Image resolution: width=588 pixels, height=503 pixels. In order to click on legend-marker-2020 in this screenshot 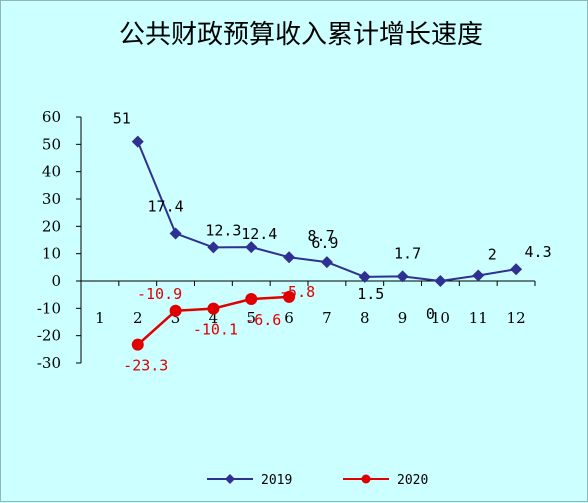, I will do `click(366, 479)`.